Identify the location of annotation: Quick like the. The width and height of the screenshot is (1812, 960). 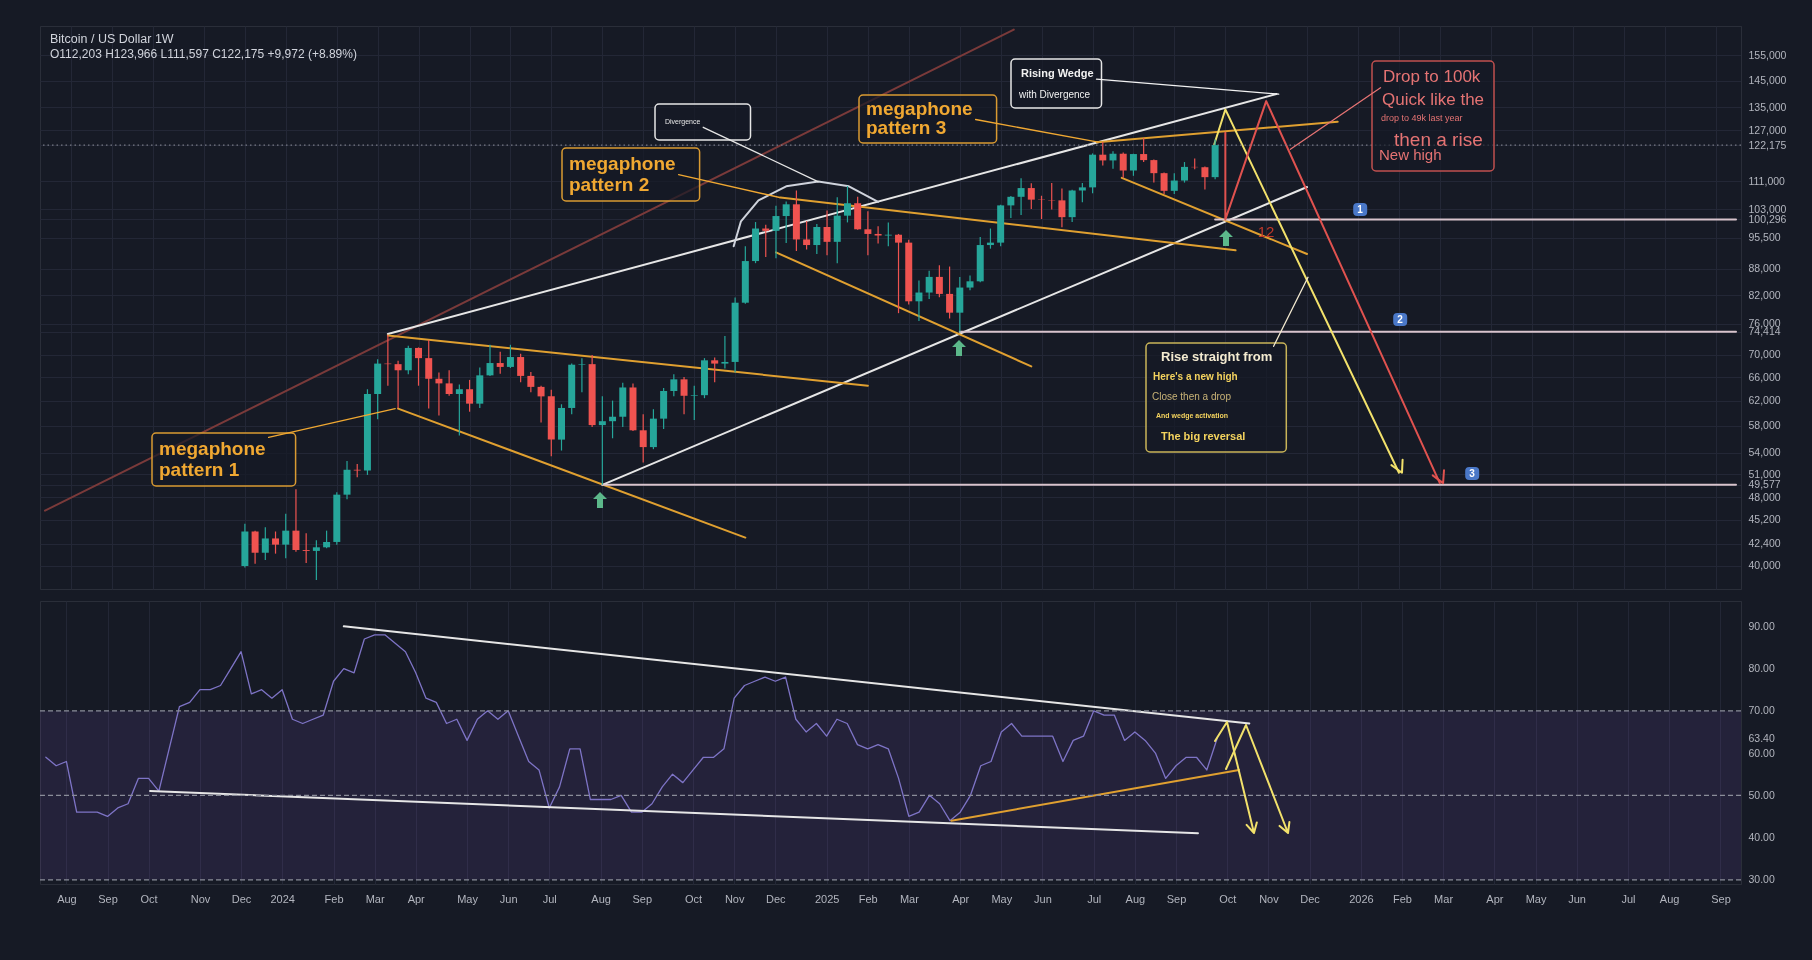
(1433, 99).